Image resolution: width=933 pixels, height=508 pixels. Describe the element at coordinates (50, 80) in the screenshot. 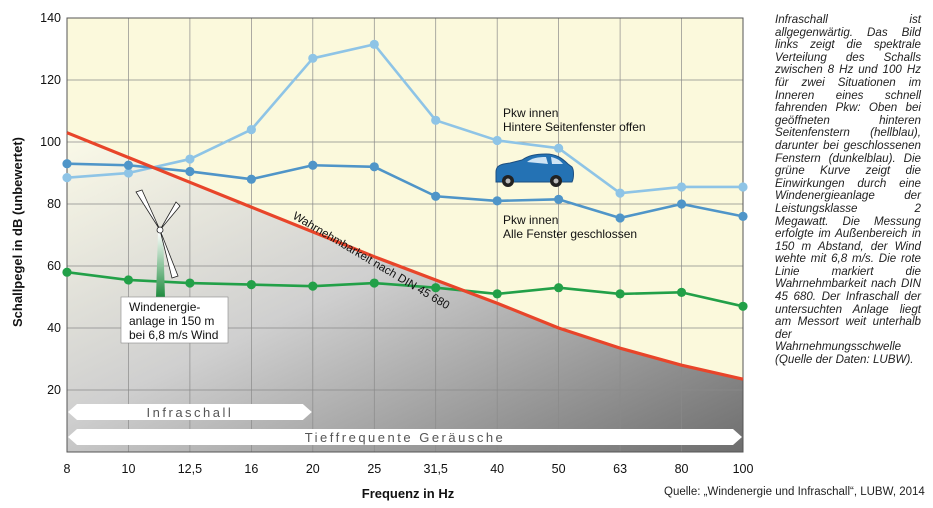

I see `y-tick-label: 120` at that location.